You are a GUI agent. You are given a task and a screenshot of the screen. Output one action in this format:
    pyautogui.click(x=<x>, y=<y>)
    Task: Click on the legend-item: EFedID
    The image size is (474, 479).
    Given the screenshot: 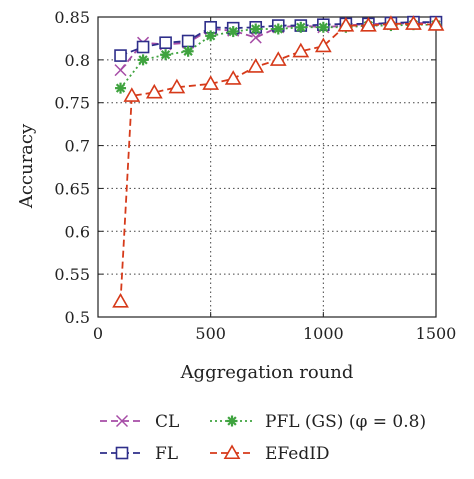 What is the action you would take?
    pyautogui.click(x=270, y=454)
    